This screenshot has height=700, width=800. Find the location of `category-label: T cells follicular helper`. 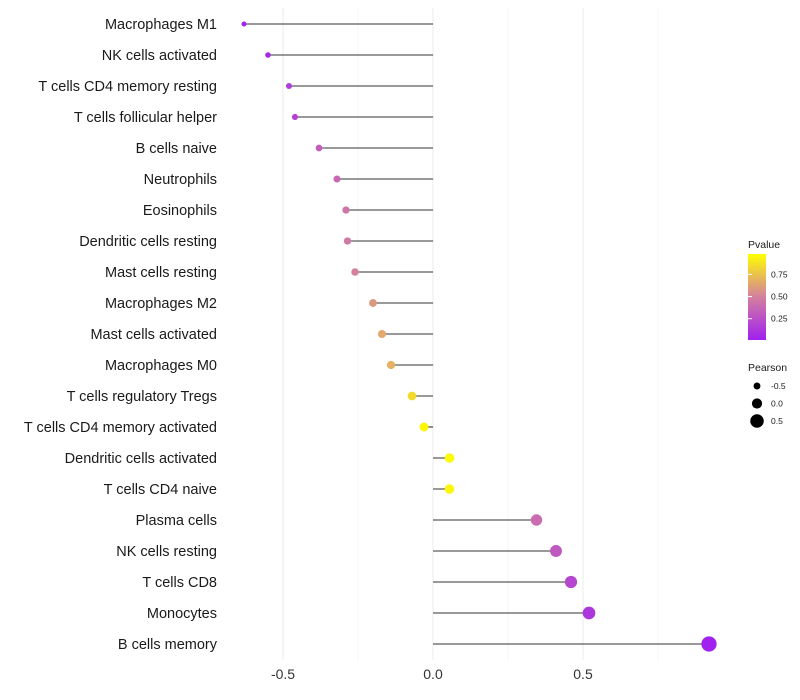

category-label: T cells follicular helper is located at coordinates (145, 118).